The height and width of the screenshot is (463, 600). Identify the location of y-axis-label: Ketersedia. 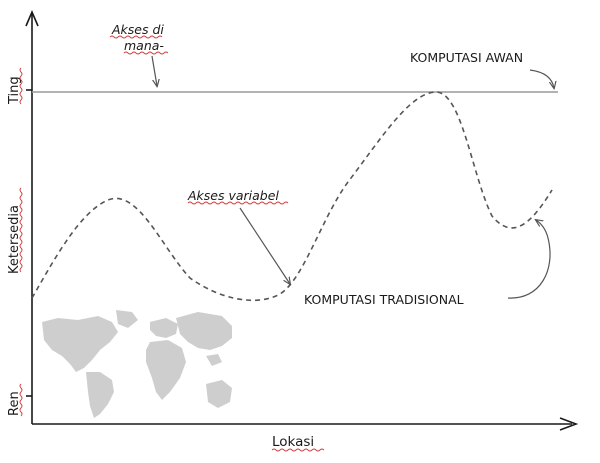
(14, 239).